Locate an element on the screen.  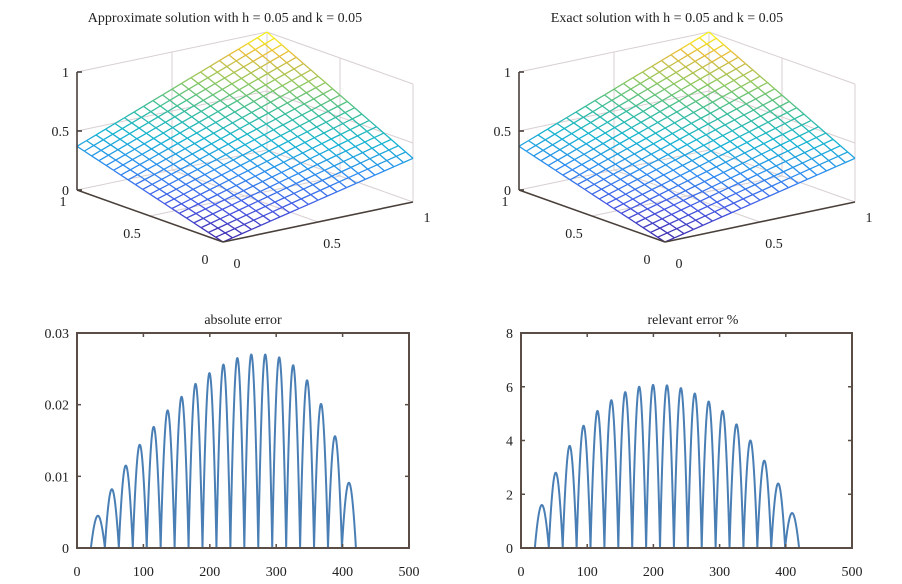
y-tick-label: 0.03 is located at coordinates (57, 334).